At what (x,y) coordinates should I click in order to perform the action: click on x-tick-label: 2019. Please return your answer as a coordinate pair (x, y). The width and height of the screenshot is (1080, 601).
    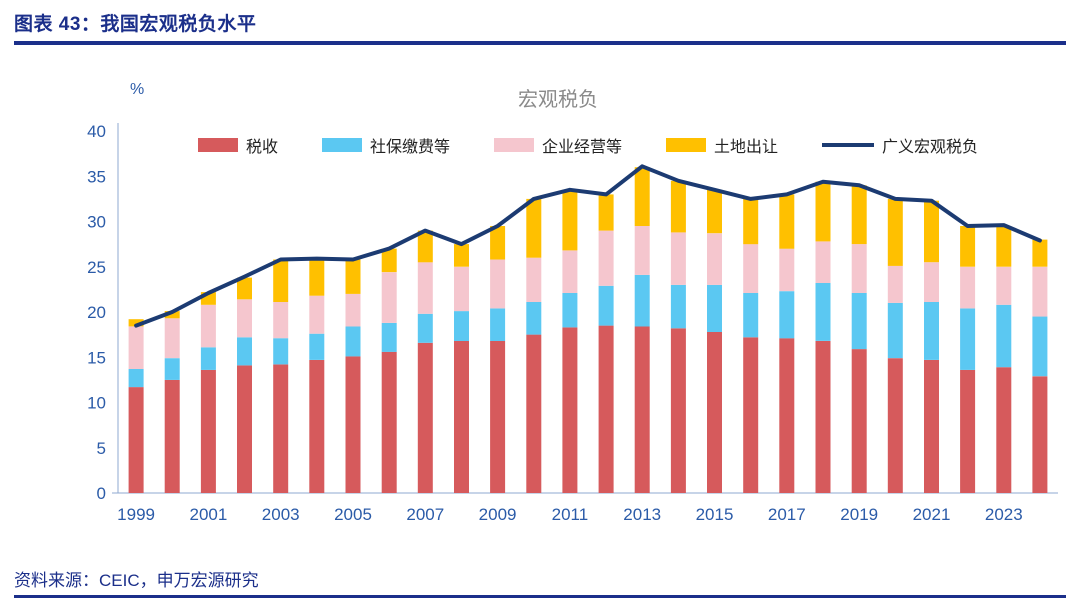
    Looking at the image, I should click on (859, 514).